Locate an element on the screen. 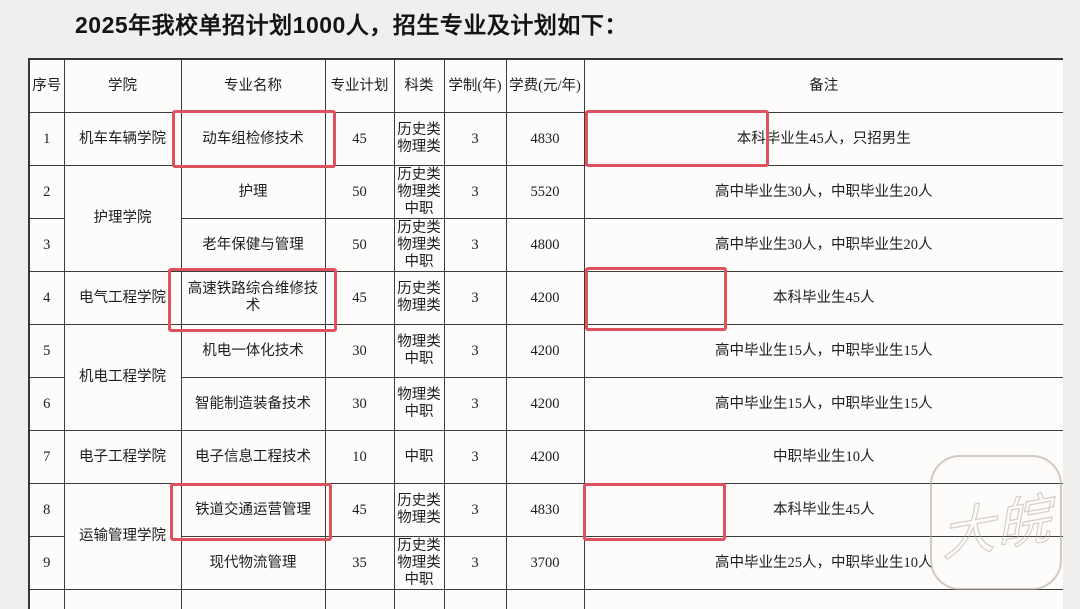 The image size is (1080, 609). header-row: 序号 学院 专业名称 专业计划 科类 学制(年) 学费(元/年) 备注 is located at coordinates (545, 85).